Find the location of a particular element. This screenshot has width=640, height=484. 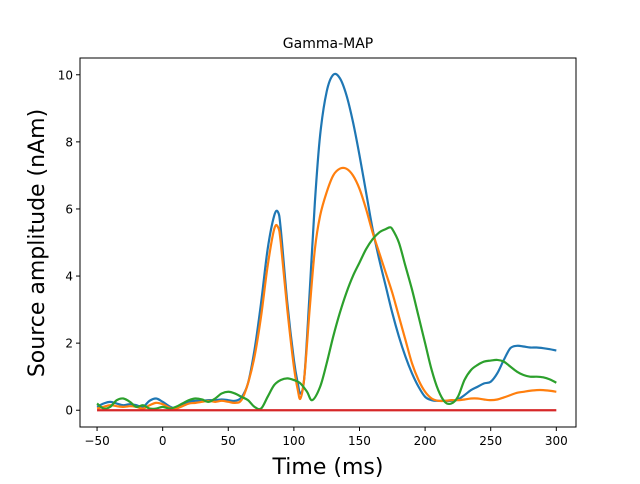

y-tick-label: 6 is located at coordinates (69, 209).